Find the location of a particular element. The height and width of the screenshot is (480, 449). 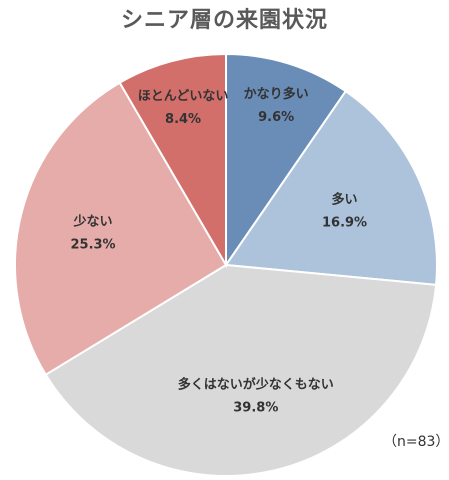

chart-title: シニア層の来園状況 is located at coordinates (224, 20).